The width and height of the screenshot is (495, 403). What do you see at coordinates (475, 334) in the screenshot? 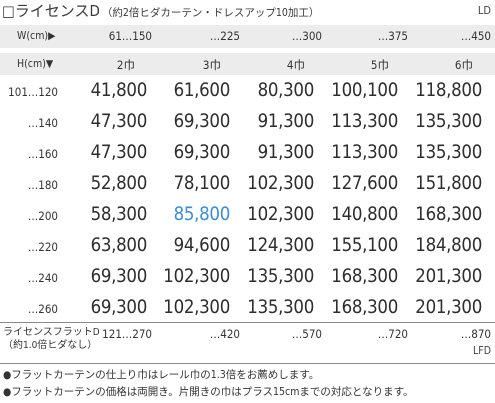
I see `flat-width-cell: …870` at bounding box center [475, 334].